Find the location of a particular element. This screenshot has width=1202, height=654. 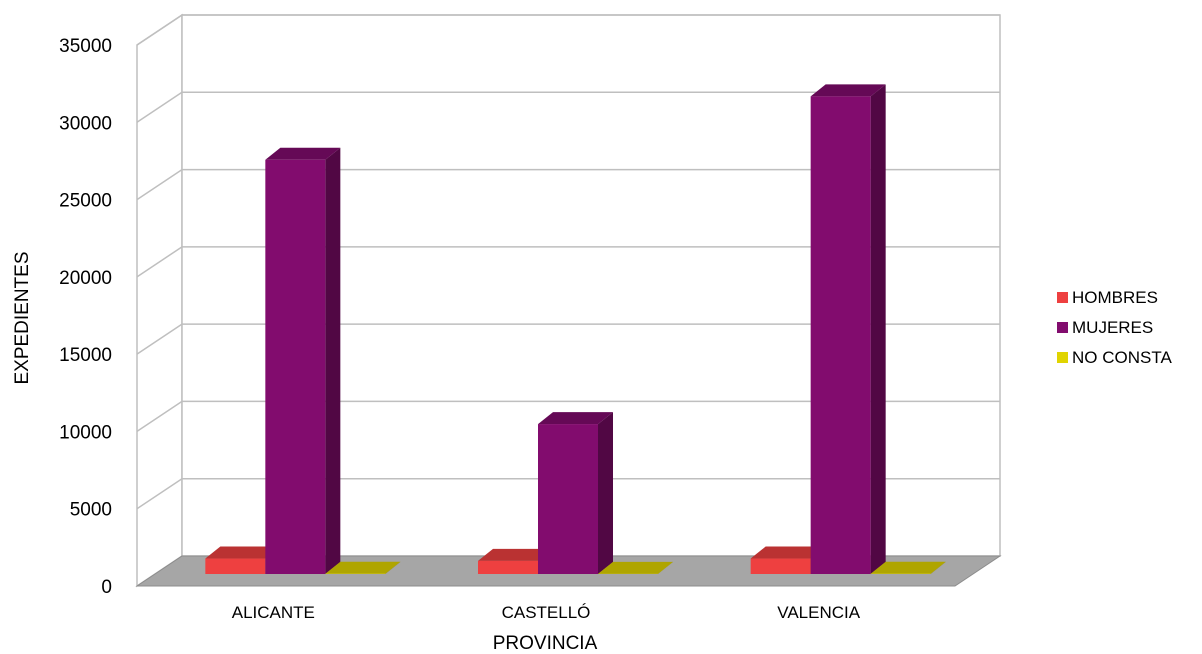

y-tick-label: 10000 is located at coordinates (85, 432).